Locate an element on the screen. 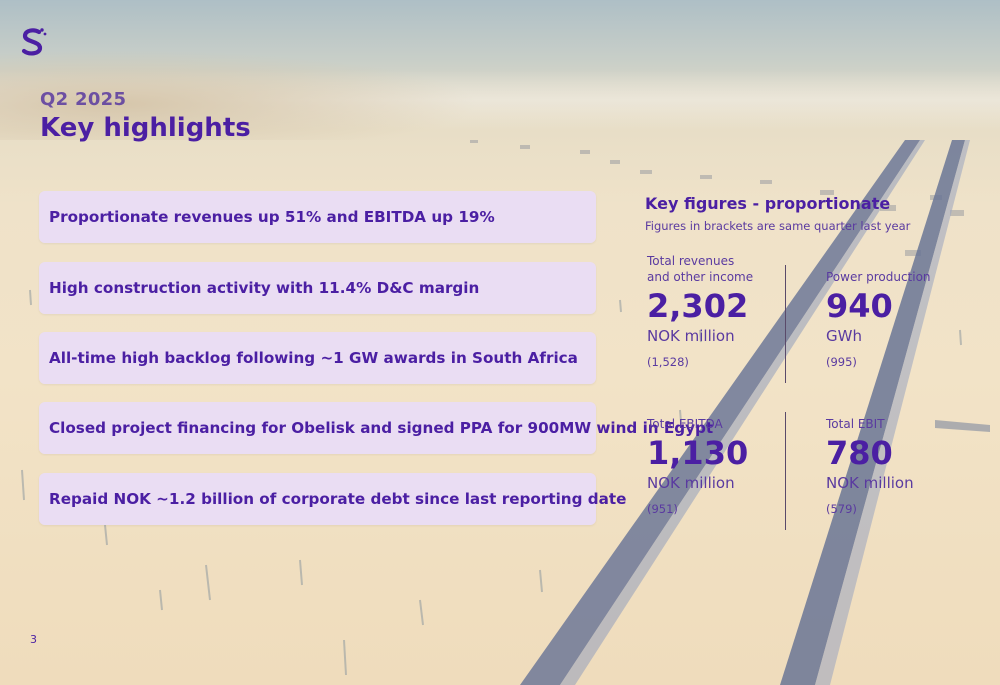  metric-value: 1,130 is located at coordinates (698, 453).